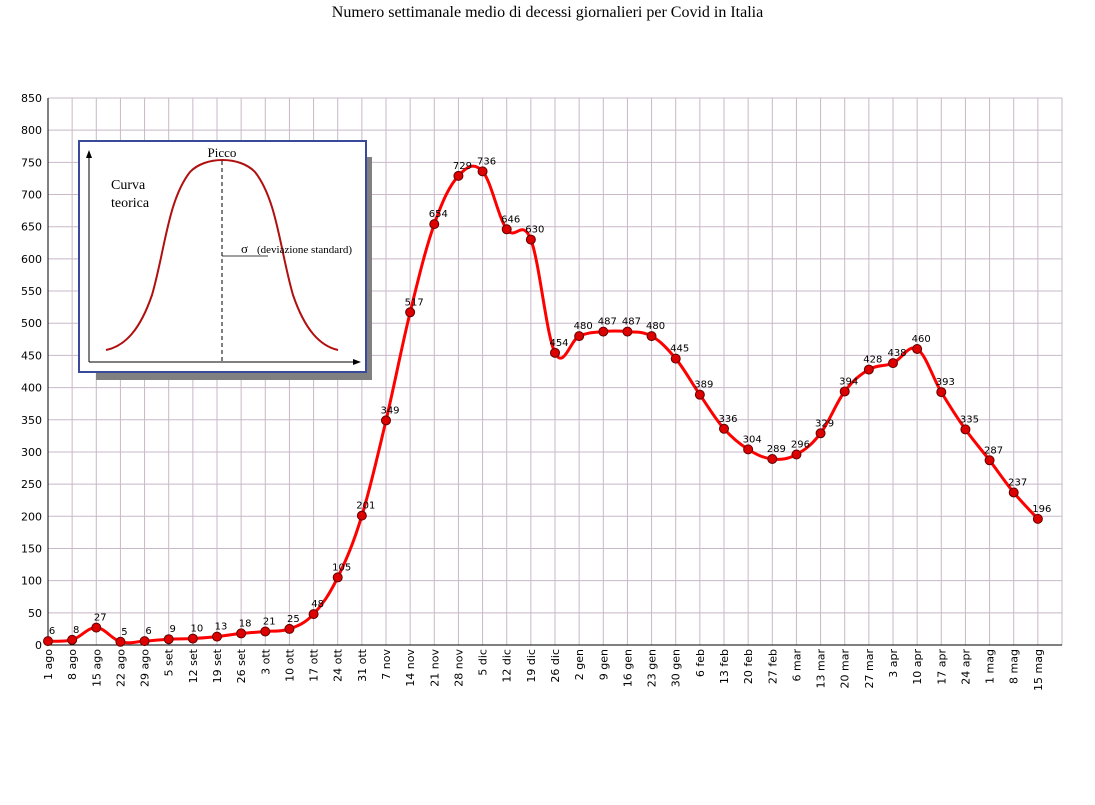 This screenshot has width=1095, height=805. Describe the element at coordinates (893, 663) in the screenshot. I see `x-tick-label: 3 apr` at that location.